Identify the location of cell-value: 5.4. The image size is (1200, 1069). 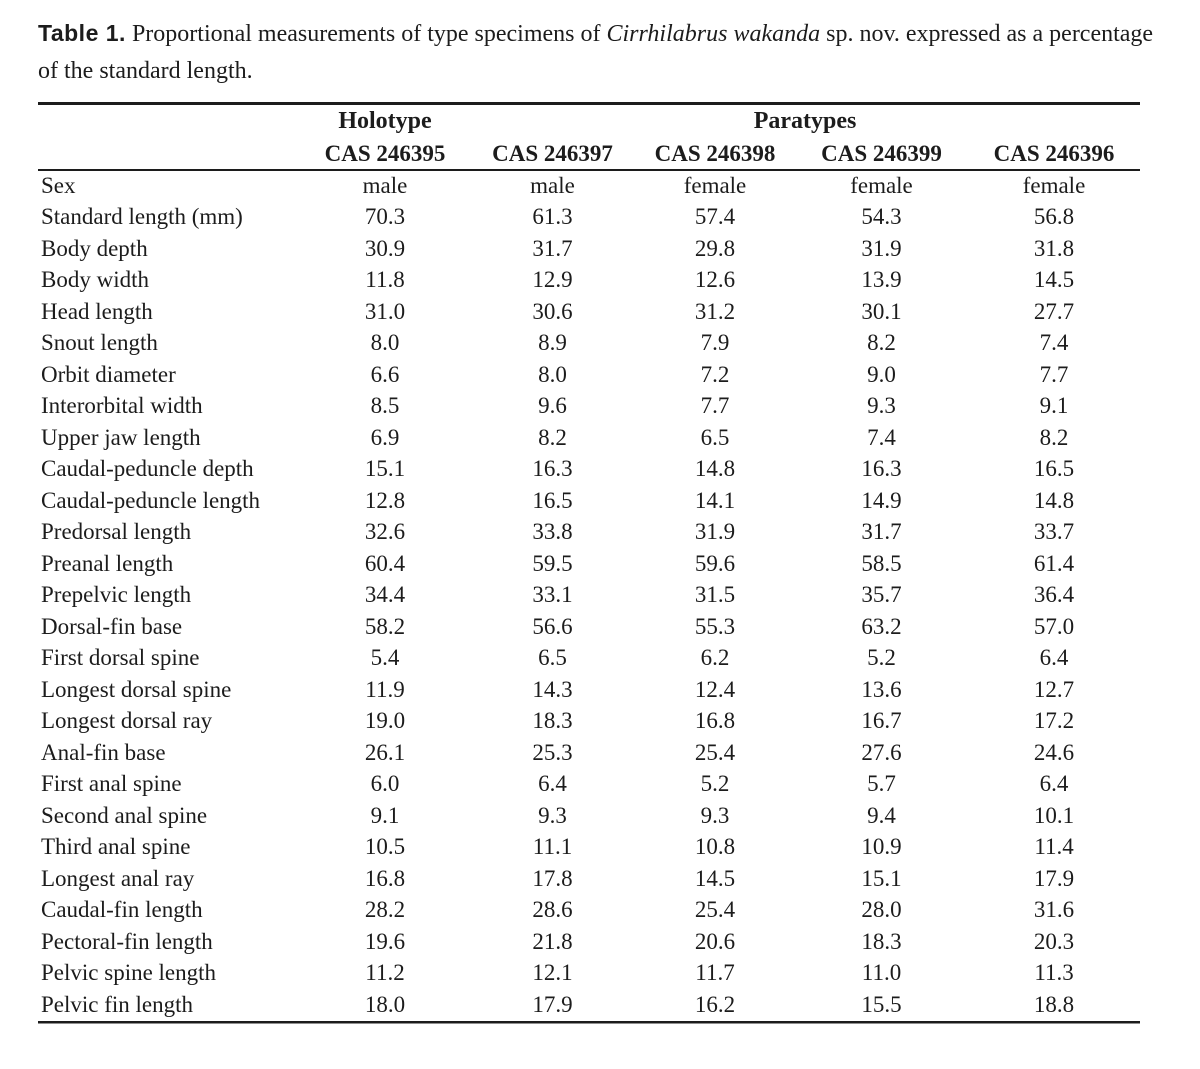
(385, 658).